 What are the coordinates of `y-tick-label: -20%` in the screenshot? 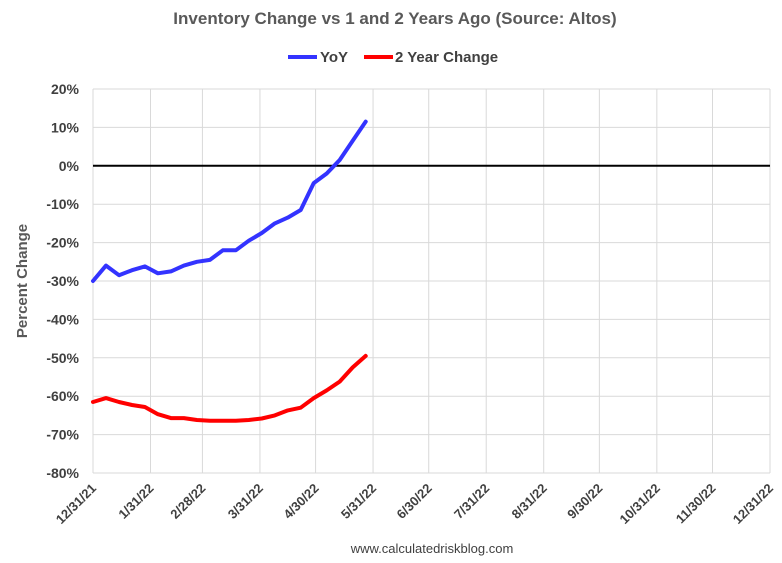 It's located at (62, 243).